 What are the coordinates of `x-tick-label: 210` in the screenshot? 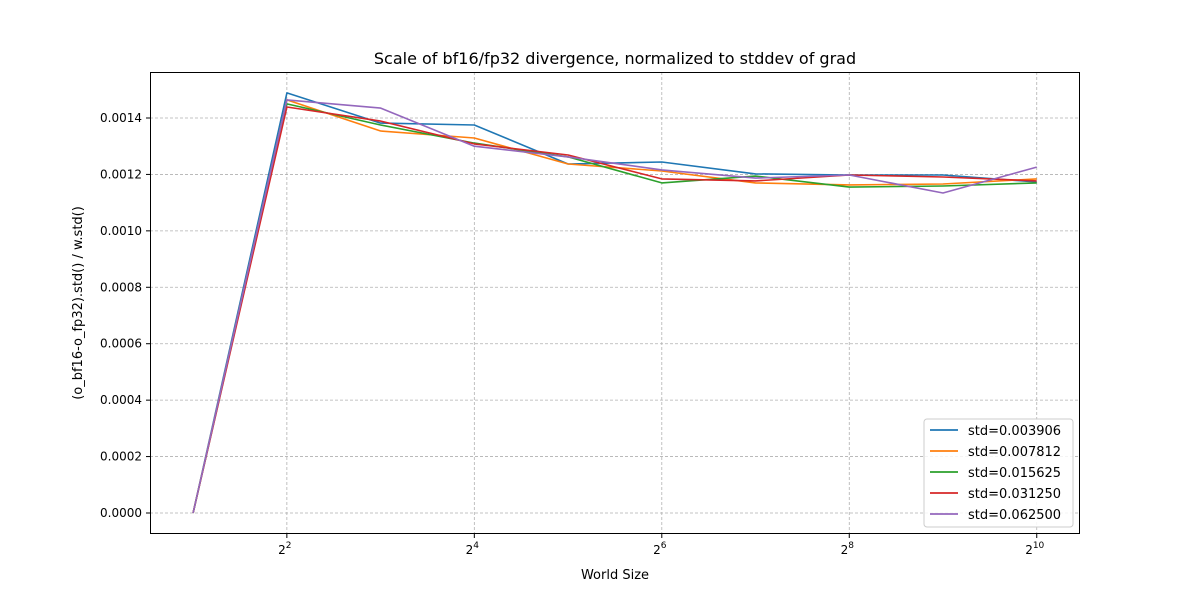 It's located at (1034, 549).